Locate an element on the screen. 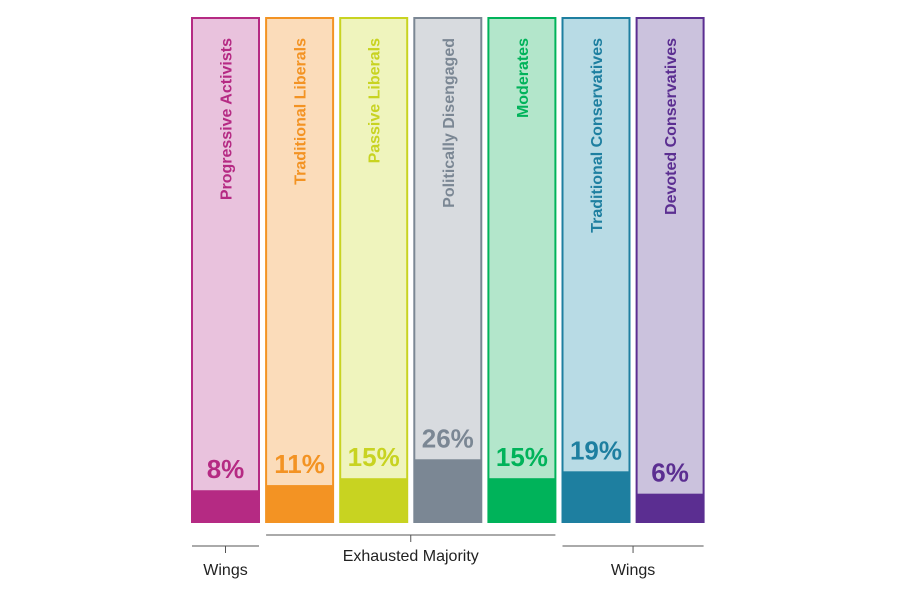 The image size is (900, 600). category-label: Moderates is located at coordinates (523, 78).